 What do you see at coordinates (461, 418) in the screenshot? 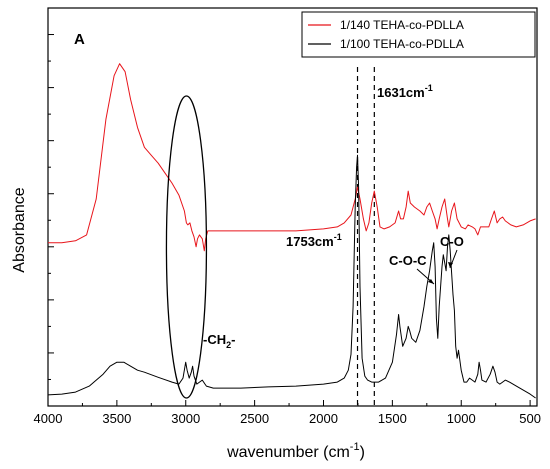
I see `x-tick-label: 1000` at bounding box center [461, 418].